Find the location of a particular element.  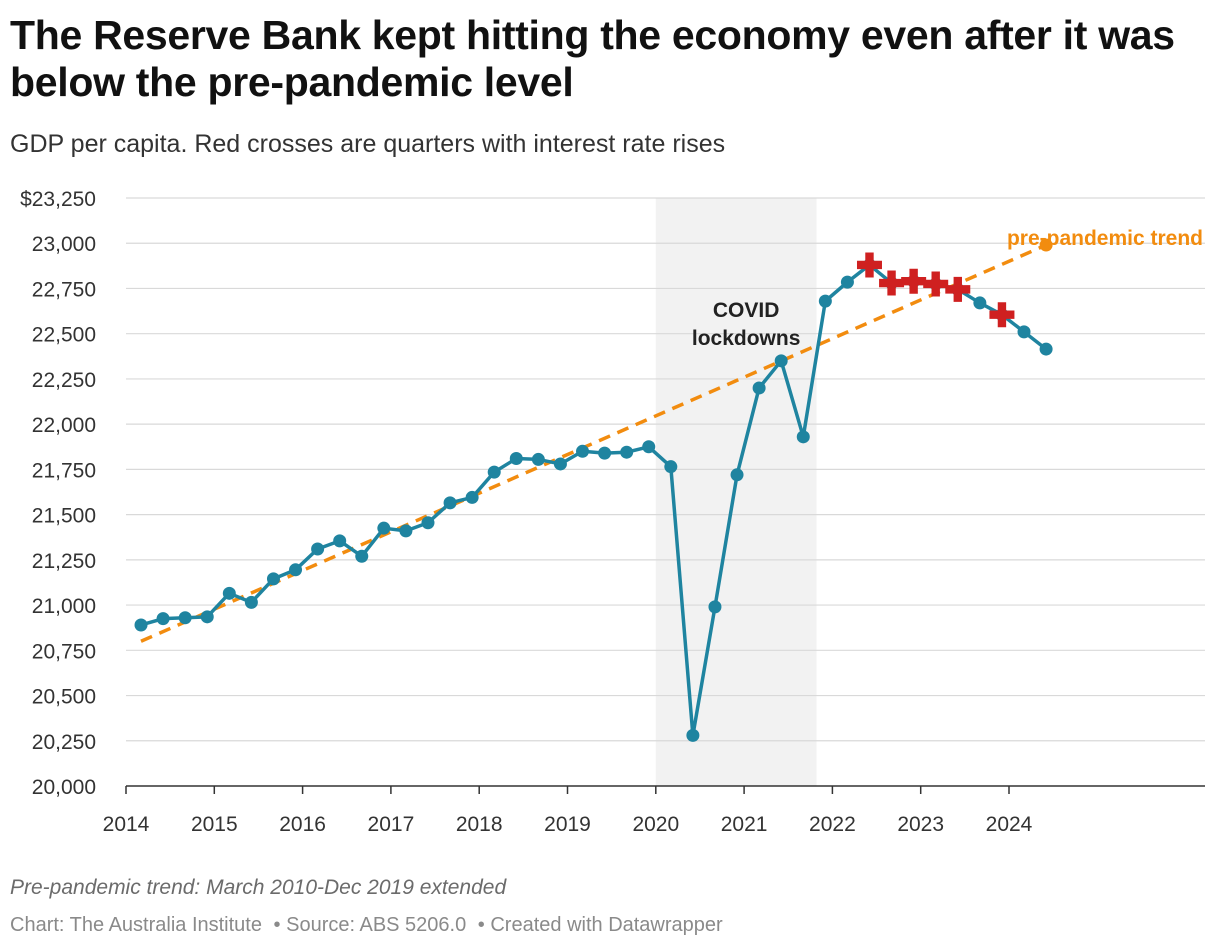

chart-source: • Source: ABS 5206.0 is located at coordinates (370, 925).